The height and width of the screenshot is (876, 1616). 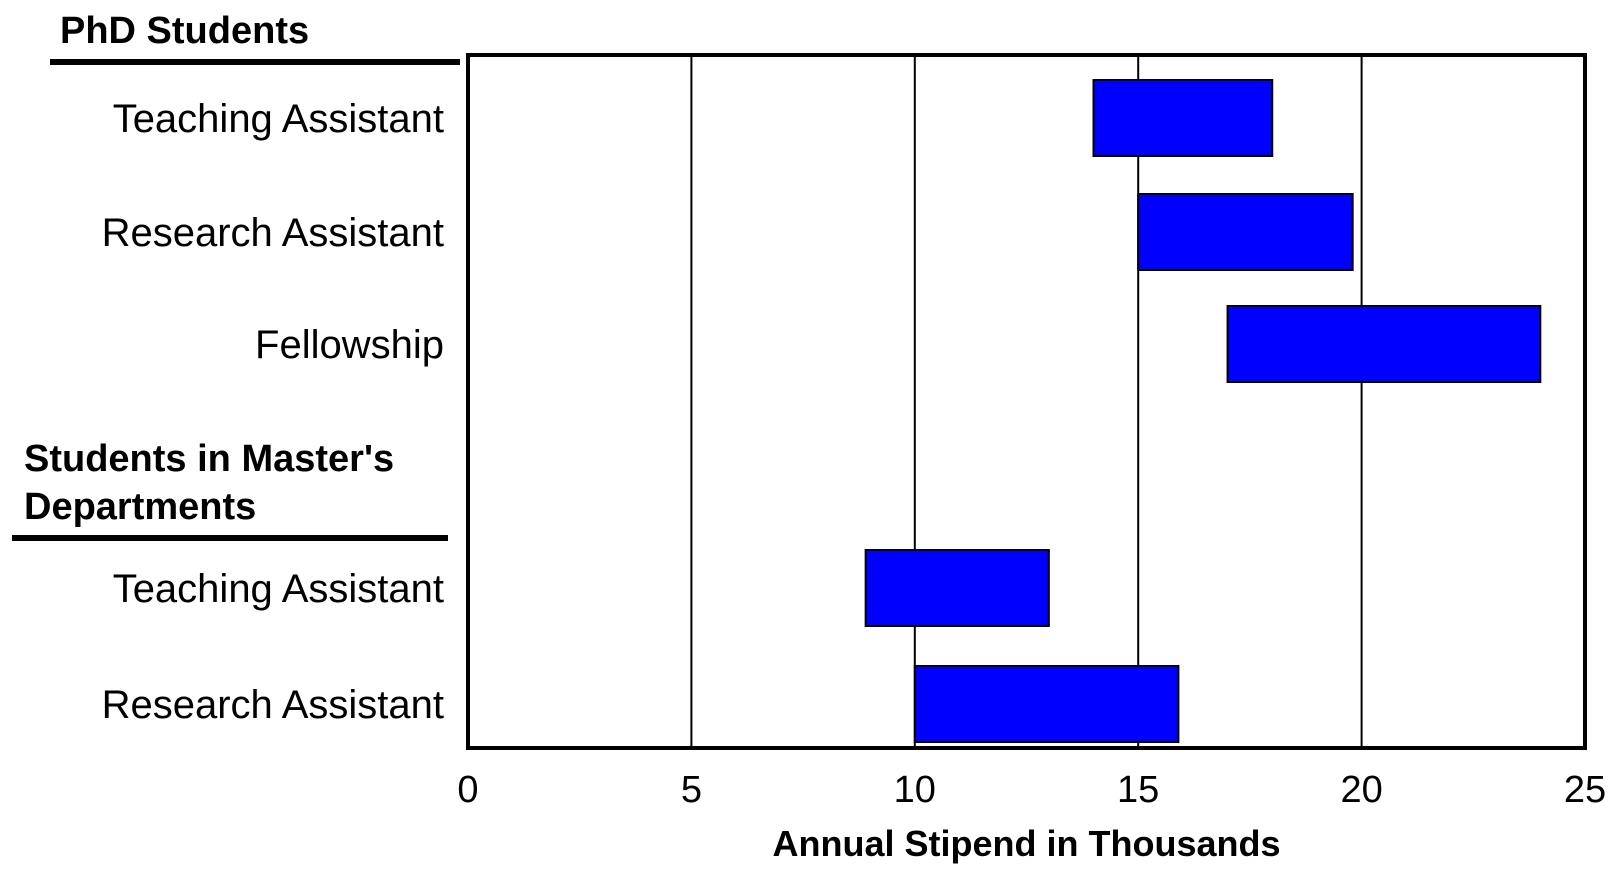 I want to click on row-label-0: Teaching Assistant, so click(x=278, y=119).